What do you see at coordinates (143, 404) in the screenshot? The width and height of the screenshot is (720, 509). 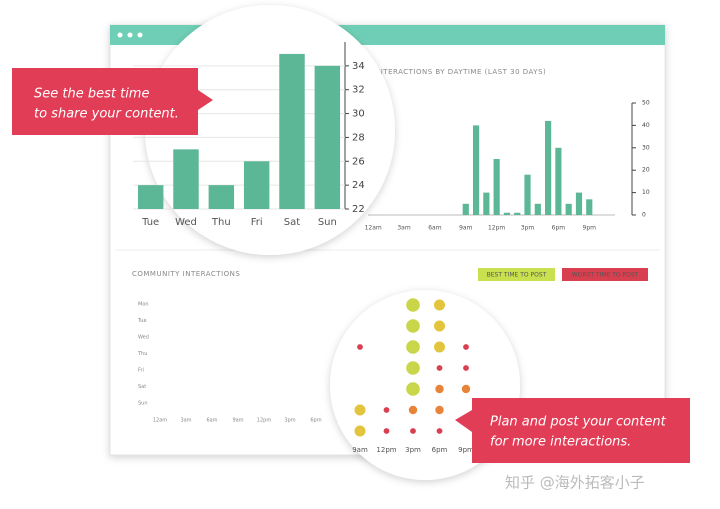 I see `row-label: Sun` at bounding box center [143, 404].